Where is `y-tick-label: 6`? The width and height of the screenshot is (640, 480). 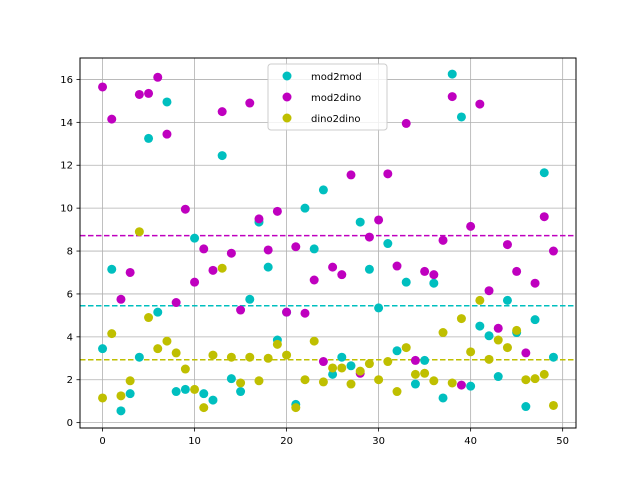 y-tick-label: 6 is located at coordinates (70, 294).